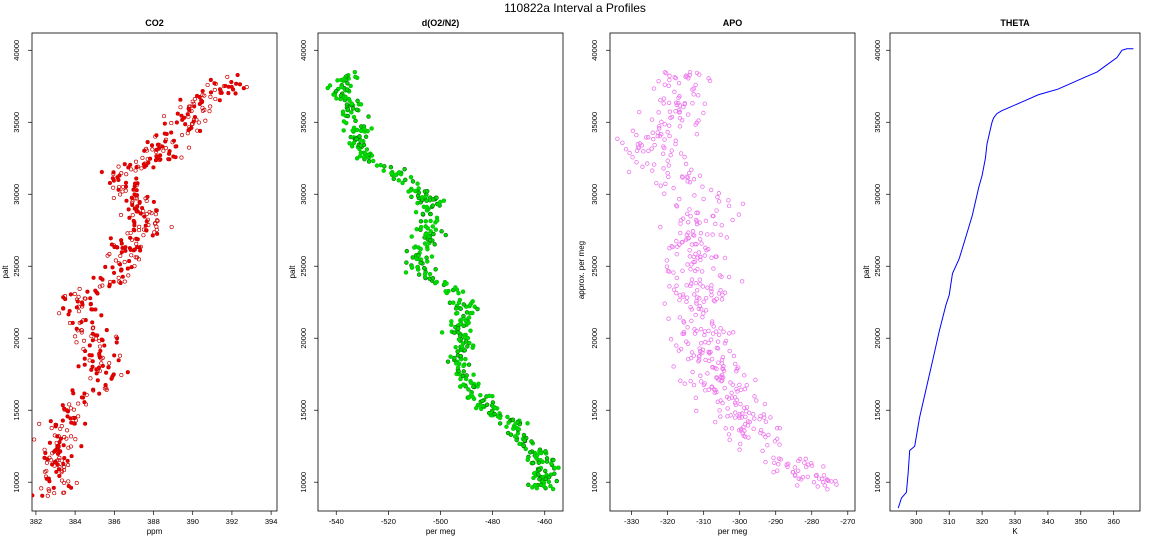 This screenshot has height=550, width=1150. What do you see at coordinates (16, 266) in the screenshot?
I see `y-tick-label: 25000` at bounding box center [16, 266].